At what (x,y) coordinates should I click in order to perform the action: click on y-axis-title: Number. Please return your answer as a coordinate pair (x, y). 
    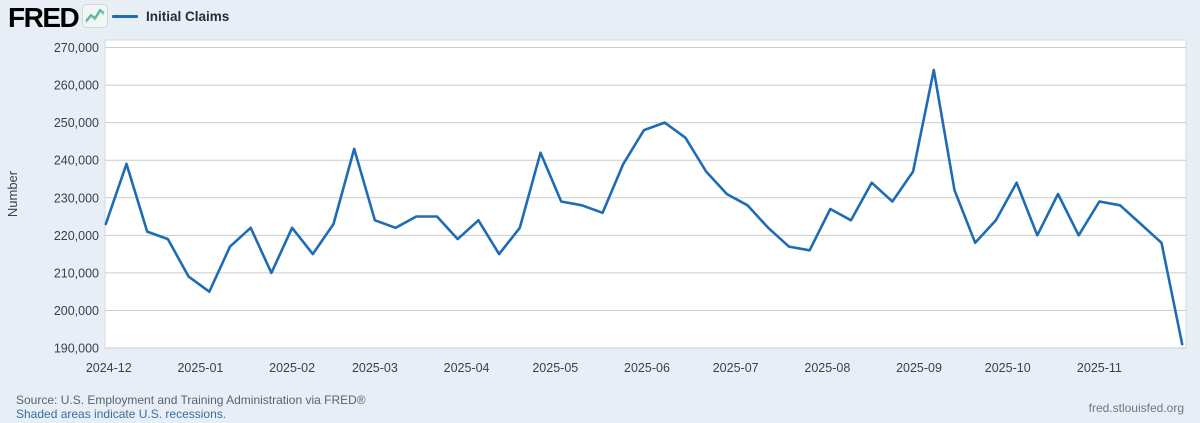
    Looking at the image, I should click on (12, 193).